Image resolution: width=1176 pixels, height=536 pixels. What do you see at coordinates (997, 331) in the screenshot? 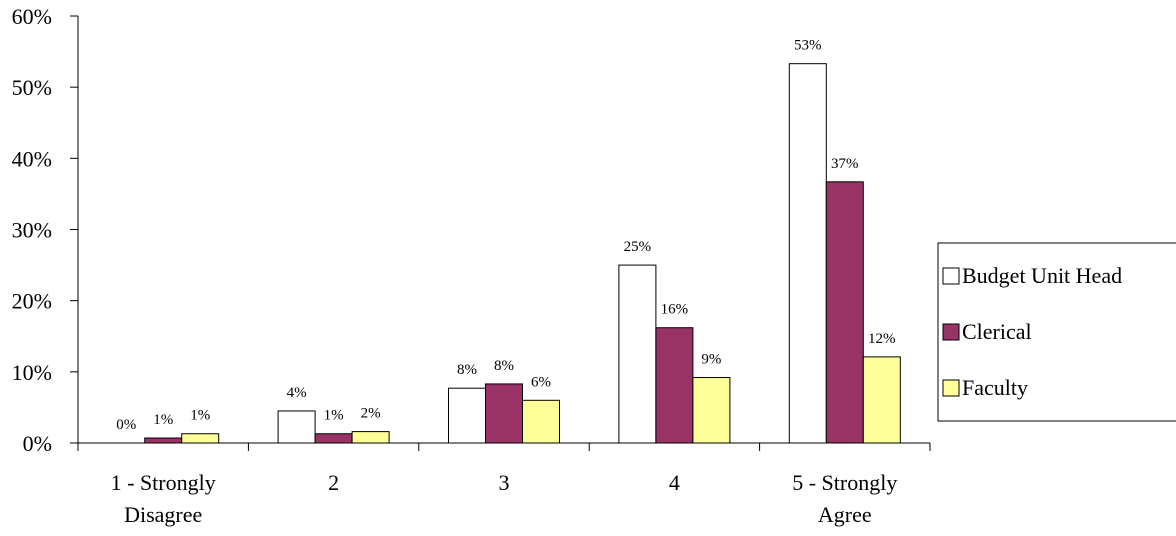
I see `legend-label: Clerical` at bounding box center [997, 331].